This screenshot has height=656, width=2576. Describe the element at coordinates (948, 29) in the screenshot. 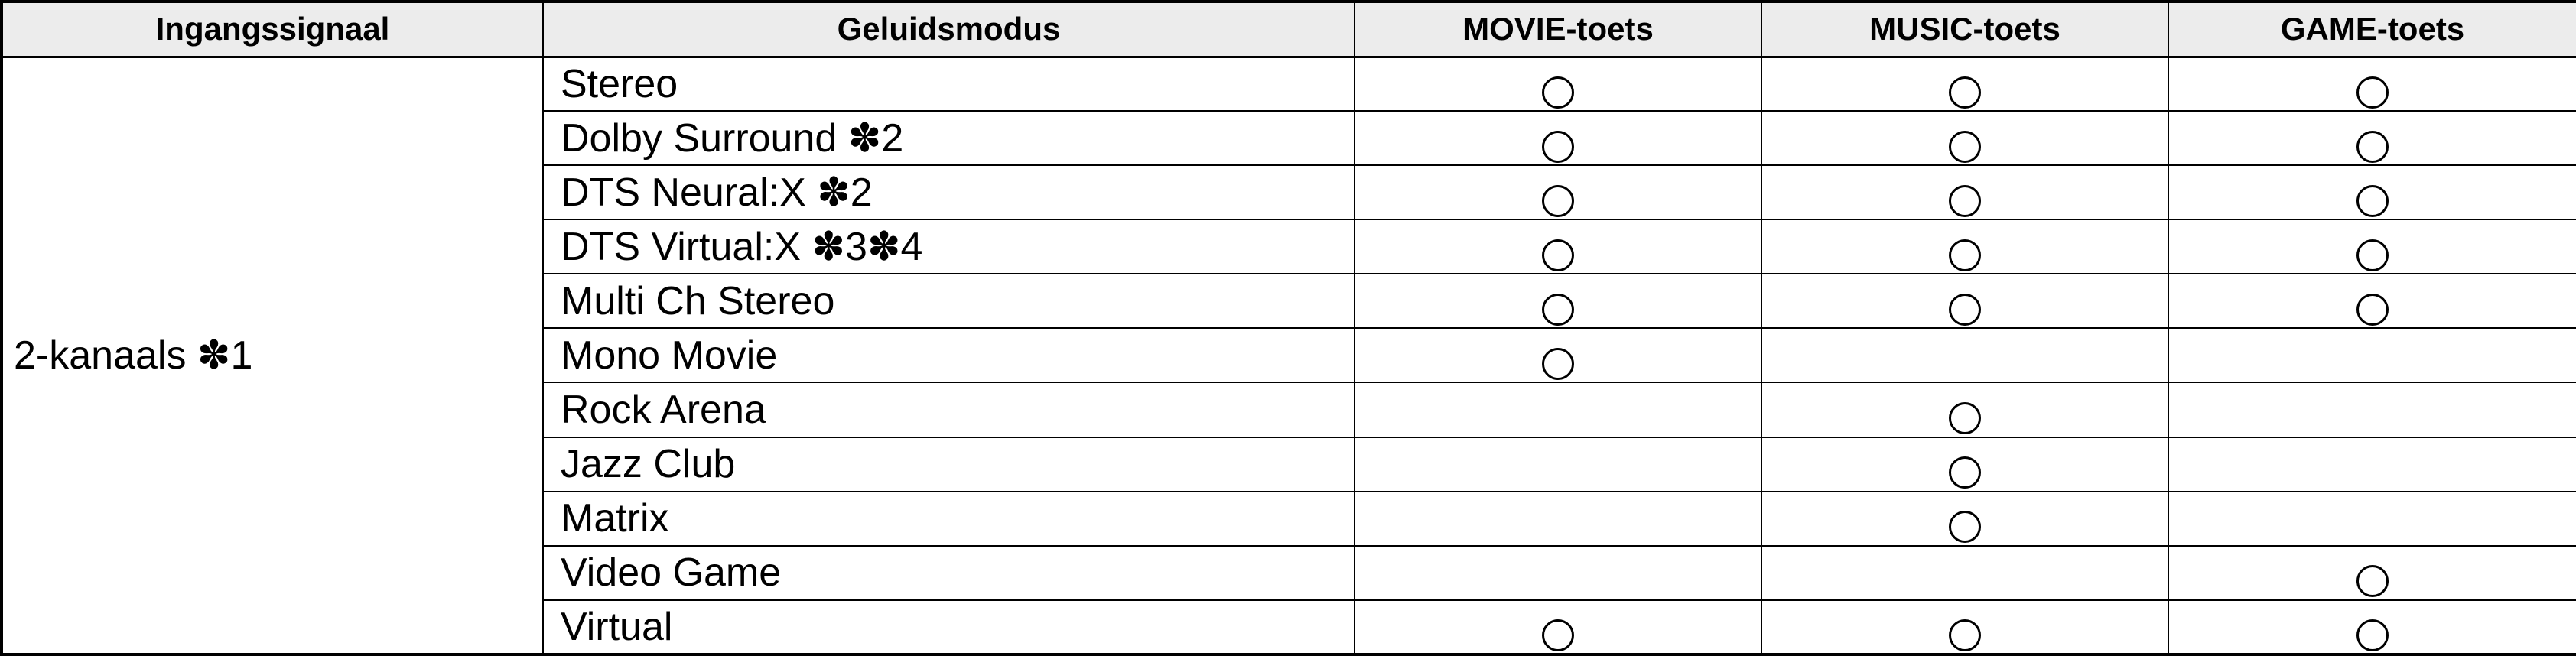

I see `col-header-sound-mode: Geluidsmodus` at that location.